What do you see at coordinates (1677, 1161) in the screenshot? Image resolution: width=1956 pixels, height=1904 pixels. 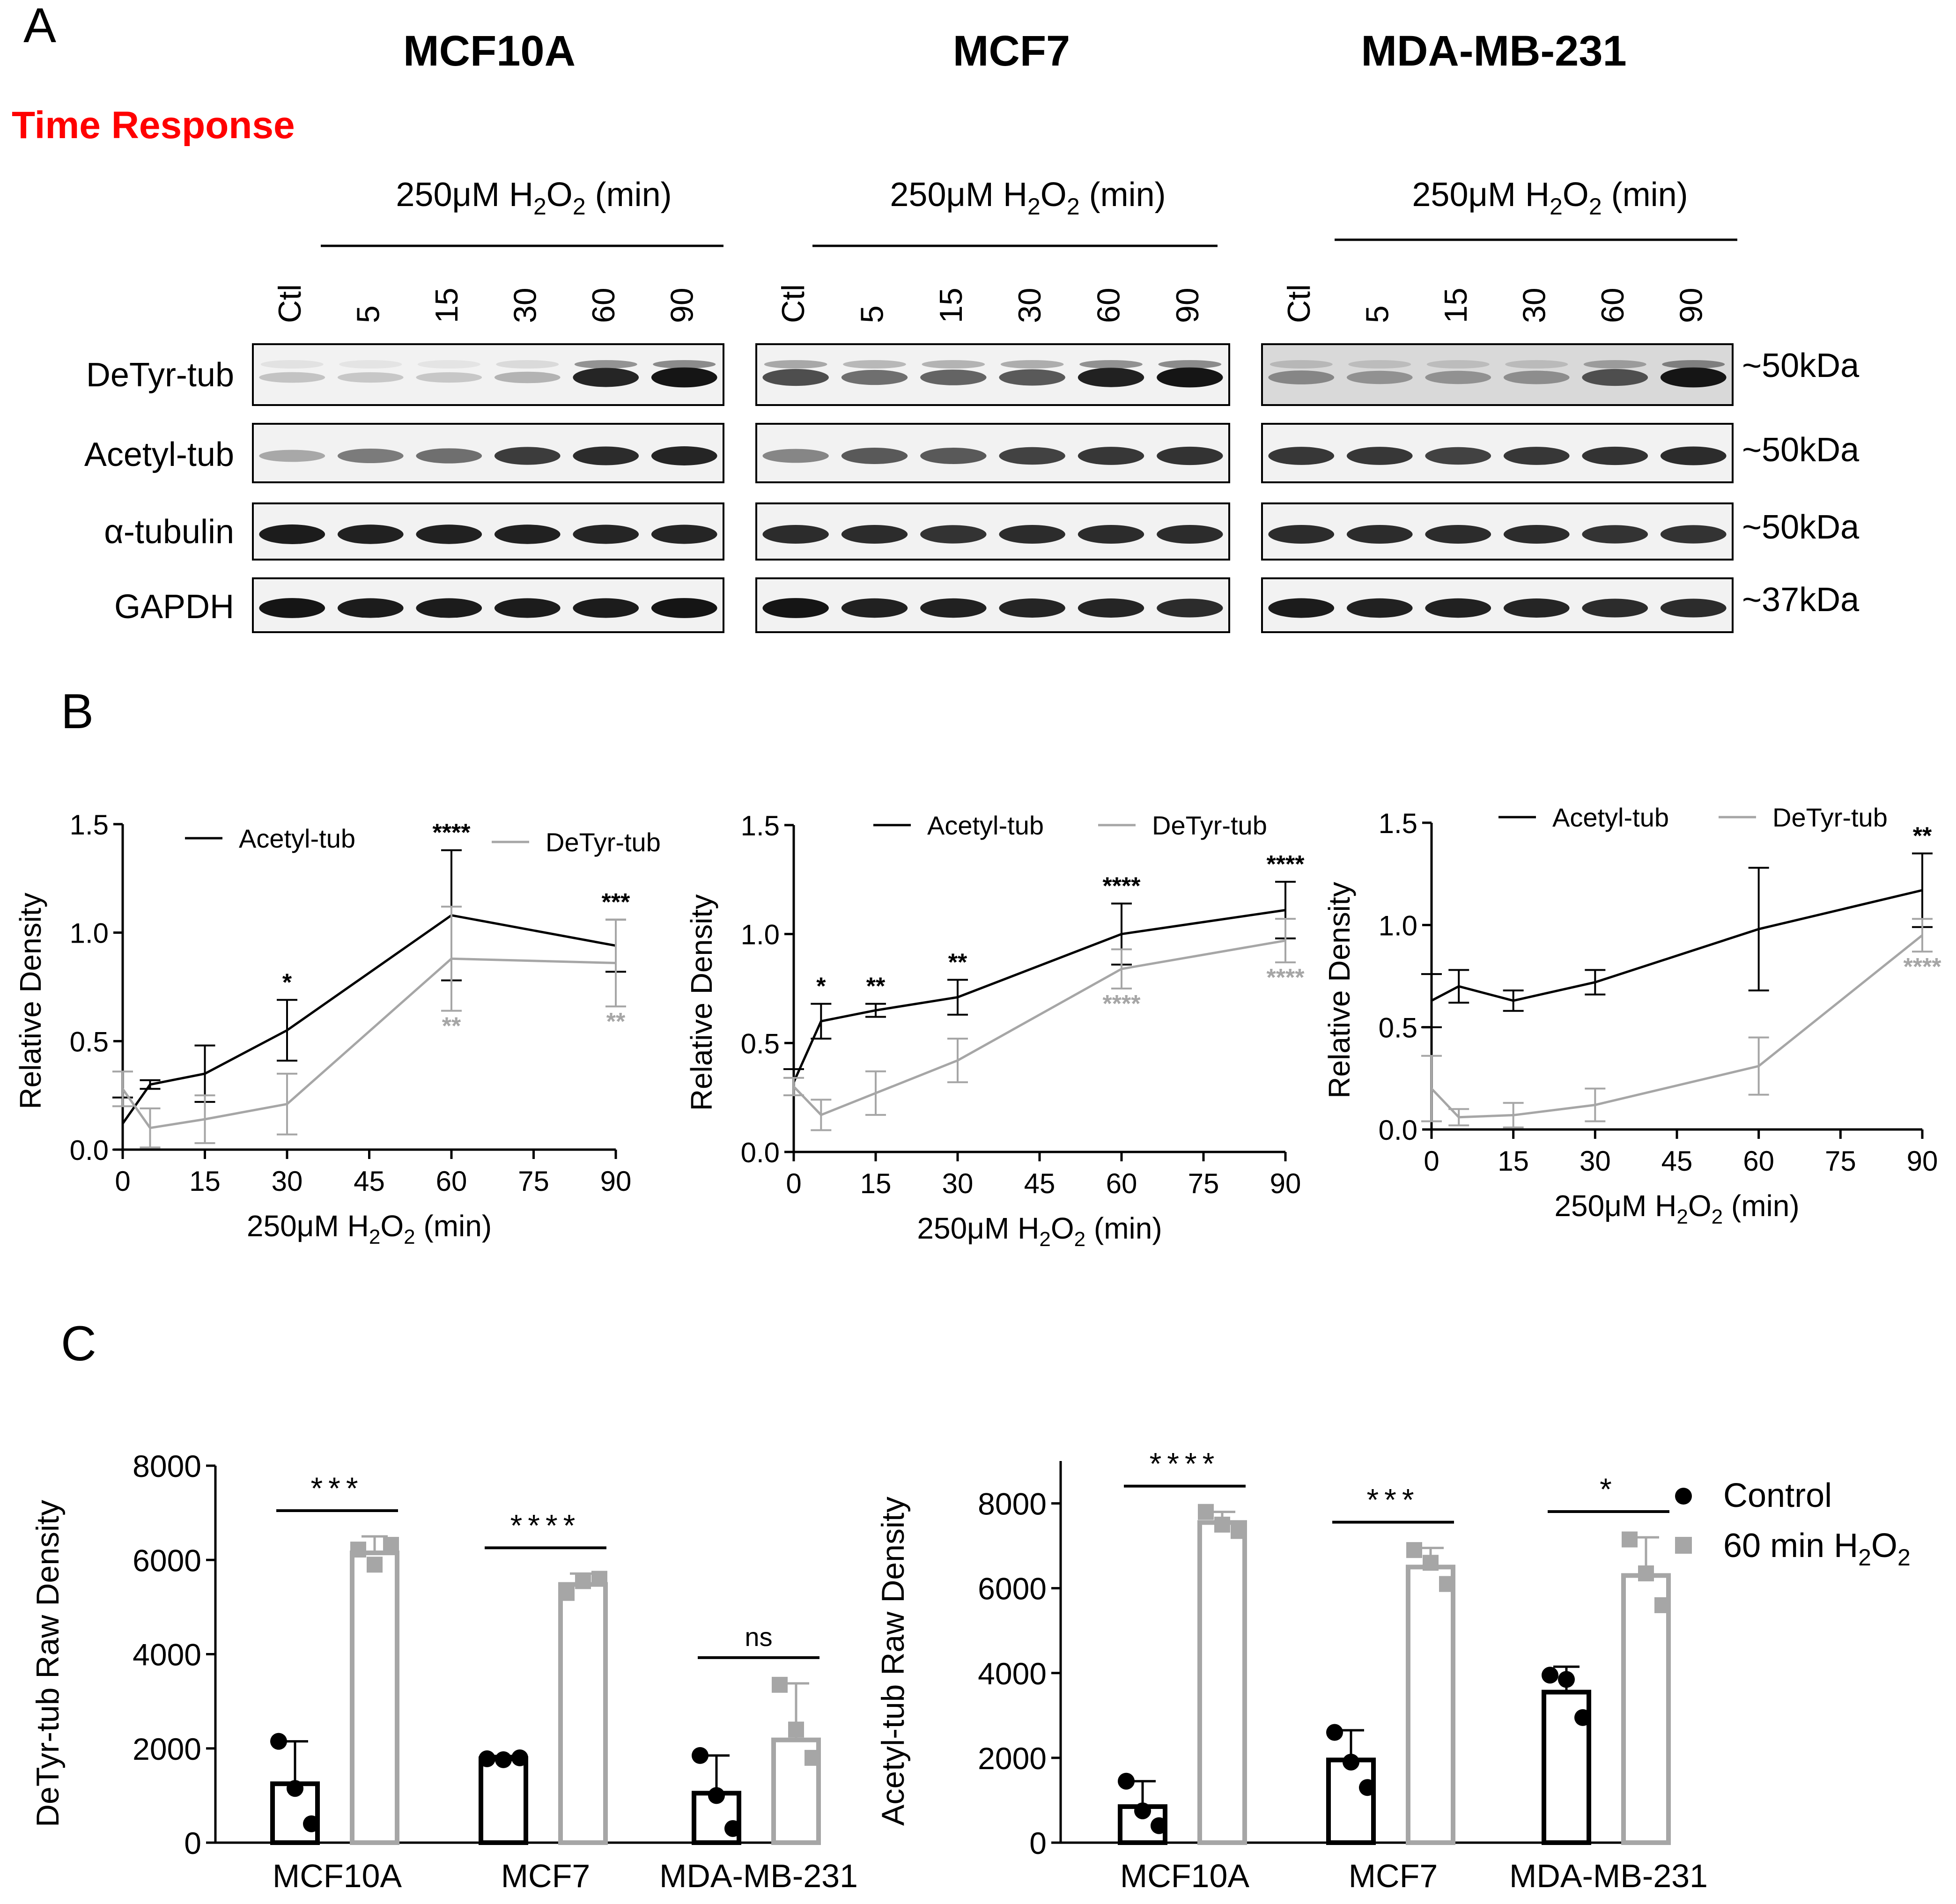 I see `x-tick-label: 45` at bounding box center [1677, 1161].